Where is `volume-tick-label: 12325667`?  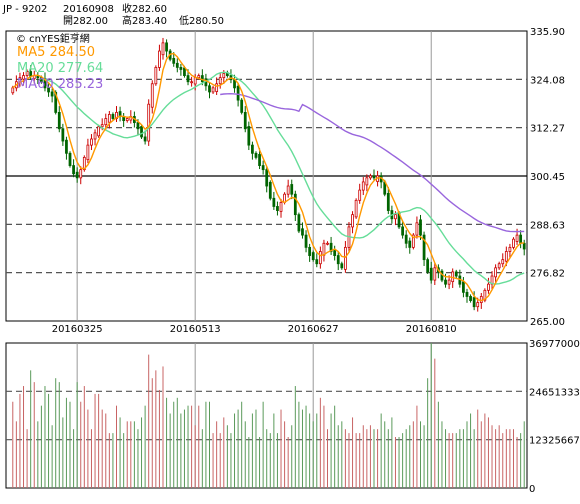 volume-tick-label: 12325667 is located at coordinates (554, 441).